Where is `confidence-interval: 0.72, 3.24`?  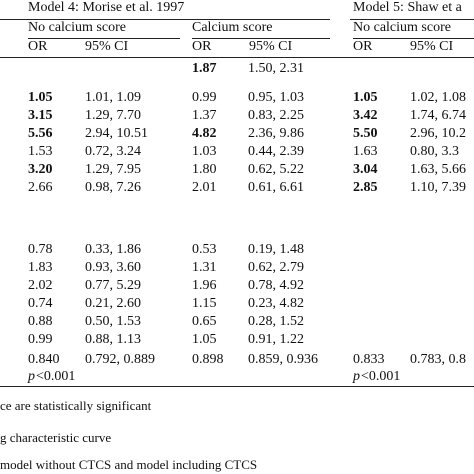
confidence-interval: 0.72, 3.24 is located at coordinates (113, 151).